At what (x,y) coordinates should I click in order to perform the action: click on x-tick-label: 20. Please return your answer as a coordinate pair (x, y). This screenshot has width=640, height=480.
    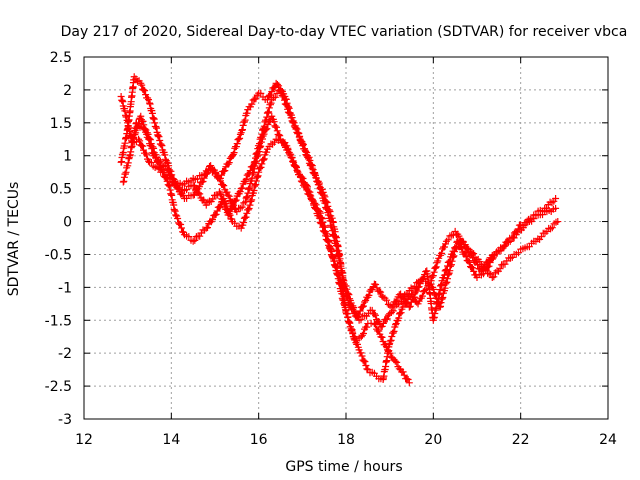
    Looking at the image, I should click on (433, 440).